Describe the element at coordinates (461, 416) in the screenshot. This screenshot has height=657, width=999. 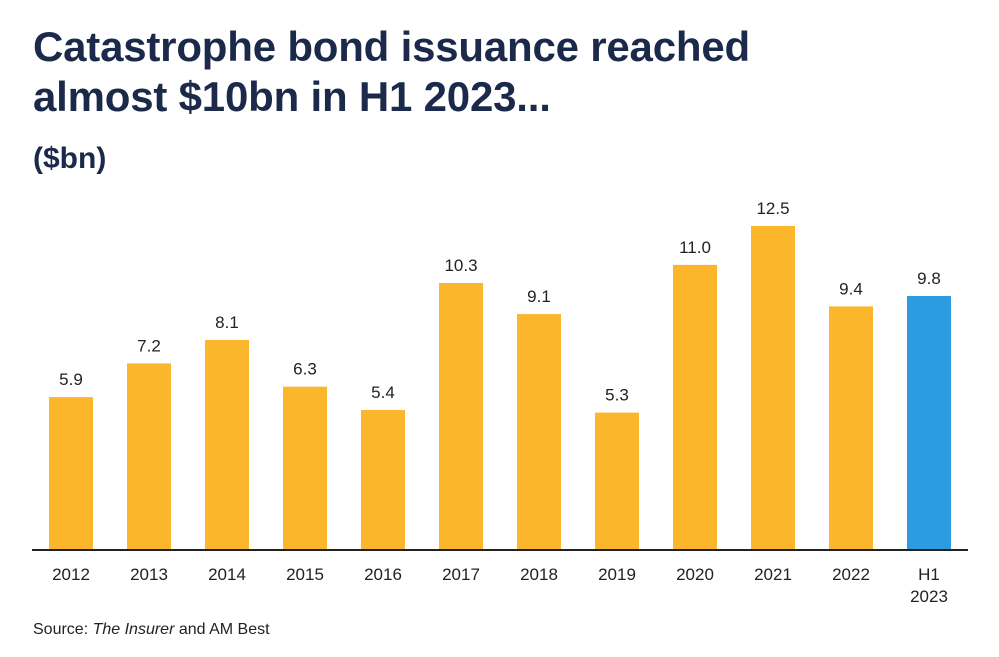
I see `bar-2017` at that location.